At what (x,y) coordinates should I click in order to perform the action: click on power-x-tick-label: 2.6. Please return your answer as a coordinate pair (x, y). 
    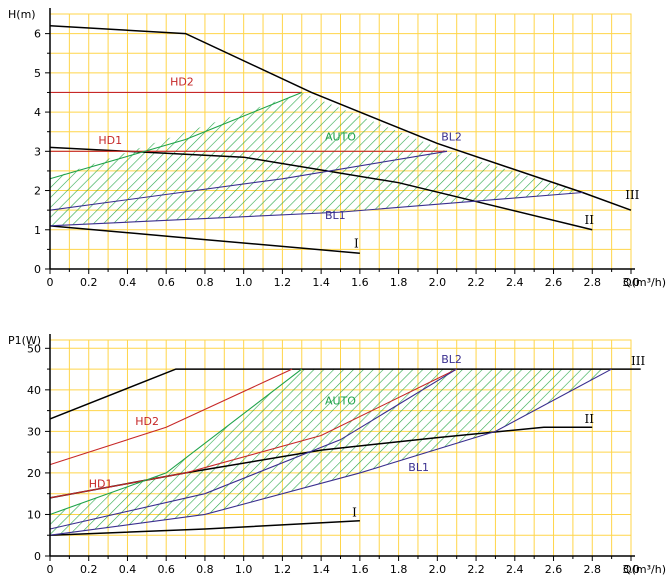
    Looking at the image, I should click on (554, 569).